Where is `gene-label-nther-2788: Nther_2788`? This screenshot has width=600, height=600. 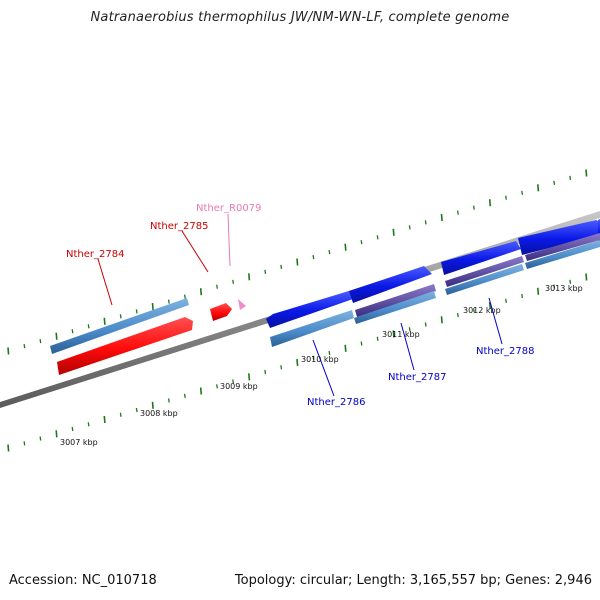
gene-label-nther-2788: Nther_2788 is located at coordinates (505, 351).